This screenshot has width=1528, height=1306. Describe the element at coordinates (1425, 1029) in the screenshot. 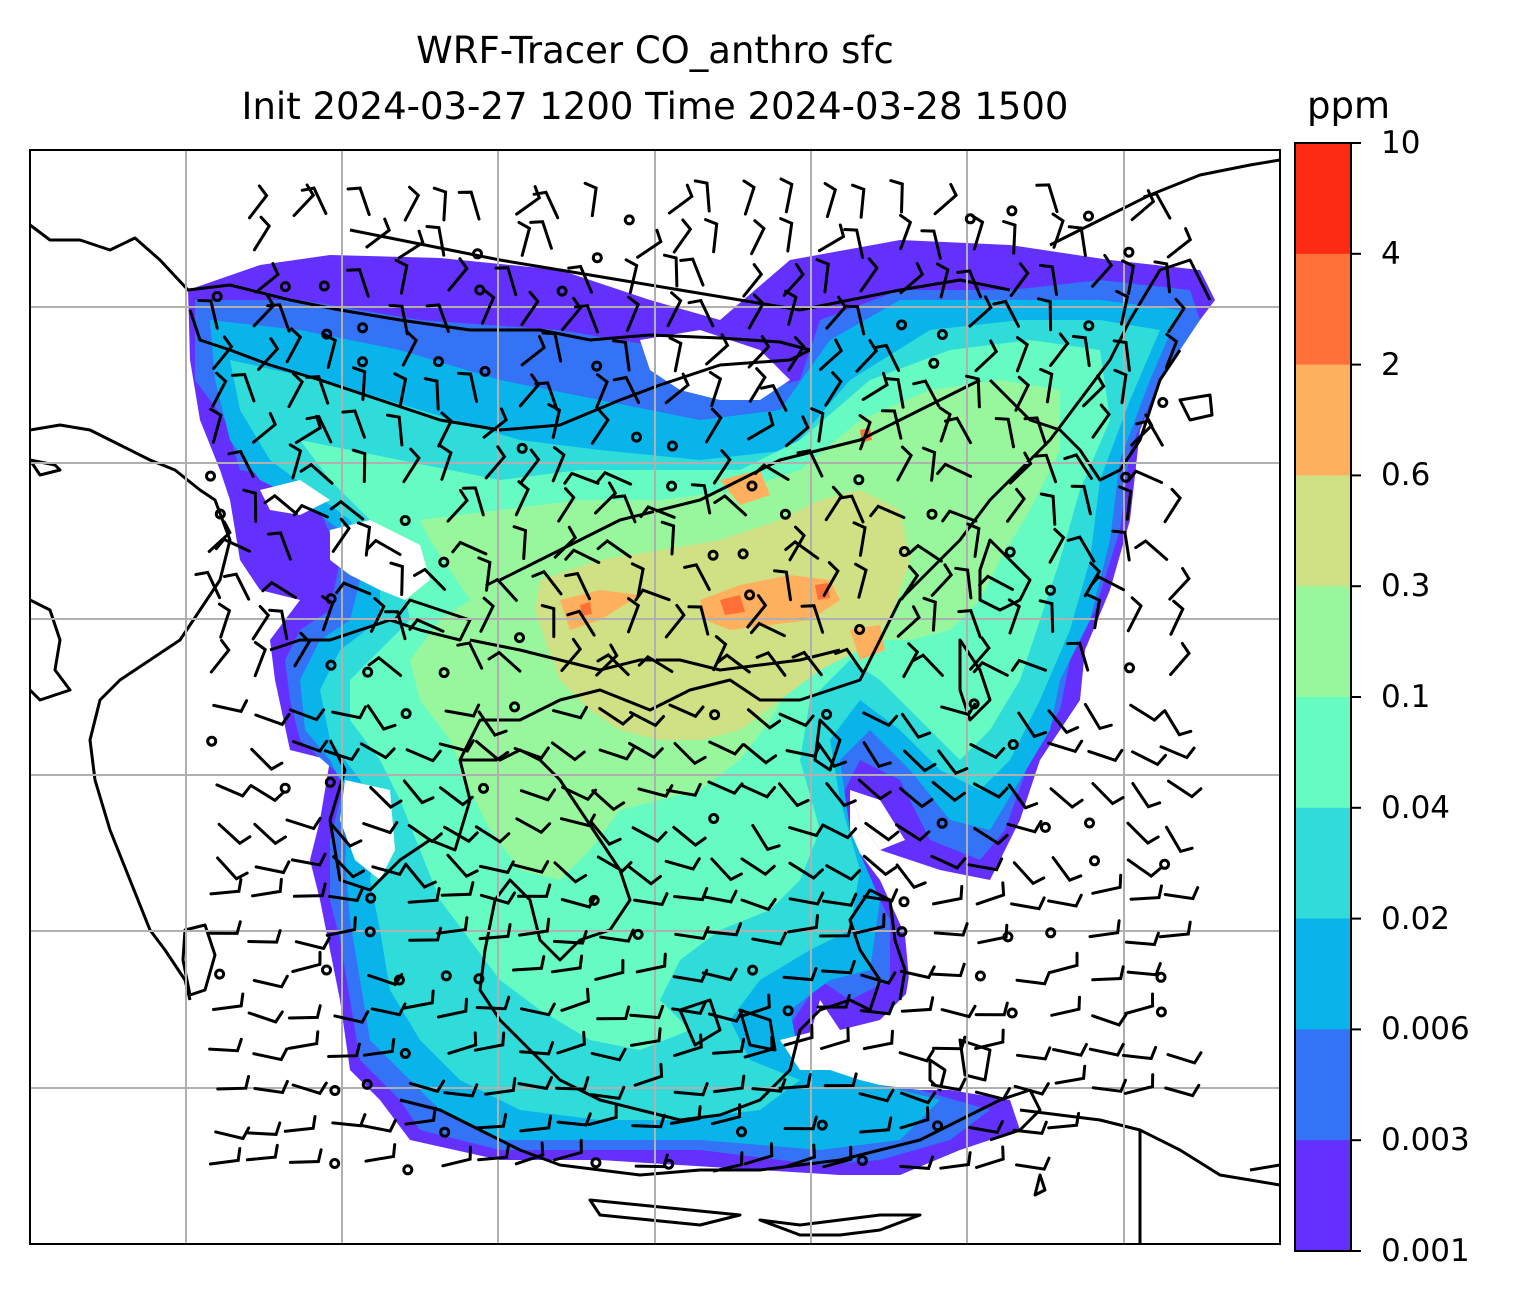

I see `colorbar-tick-label: 0.006` at that location.